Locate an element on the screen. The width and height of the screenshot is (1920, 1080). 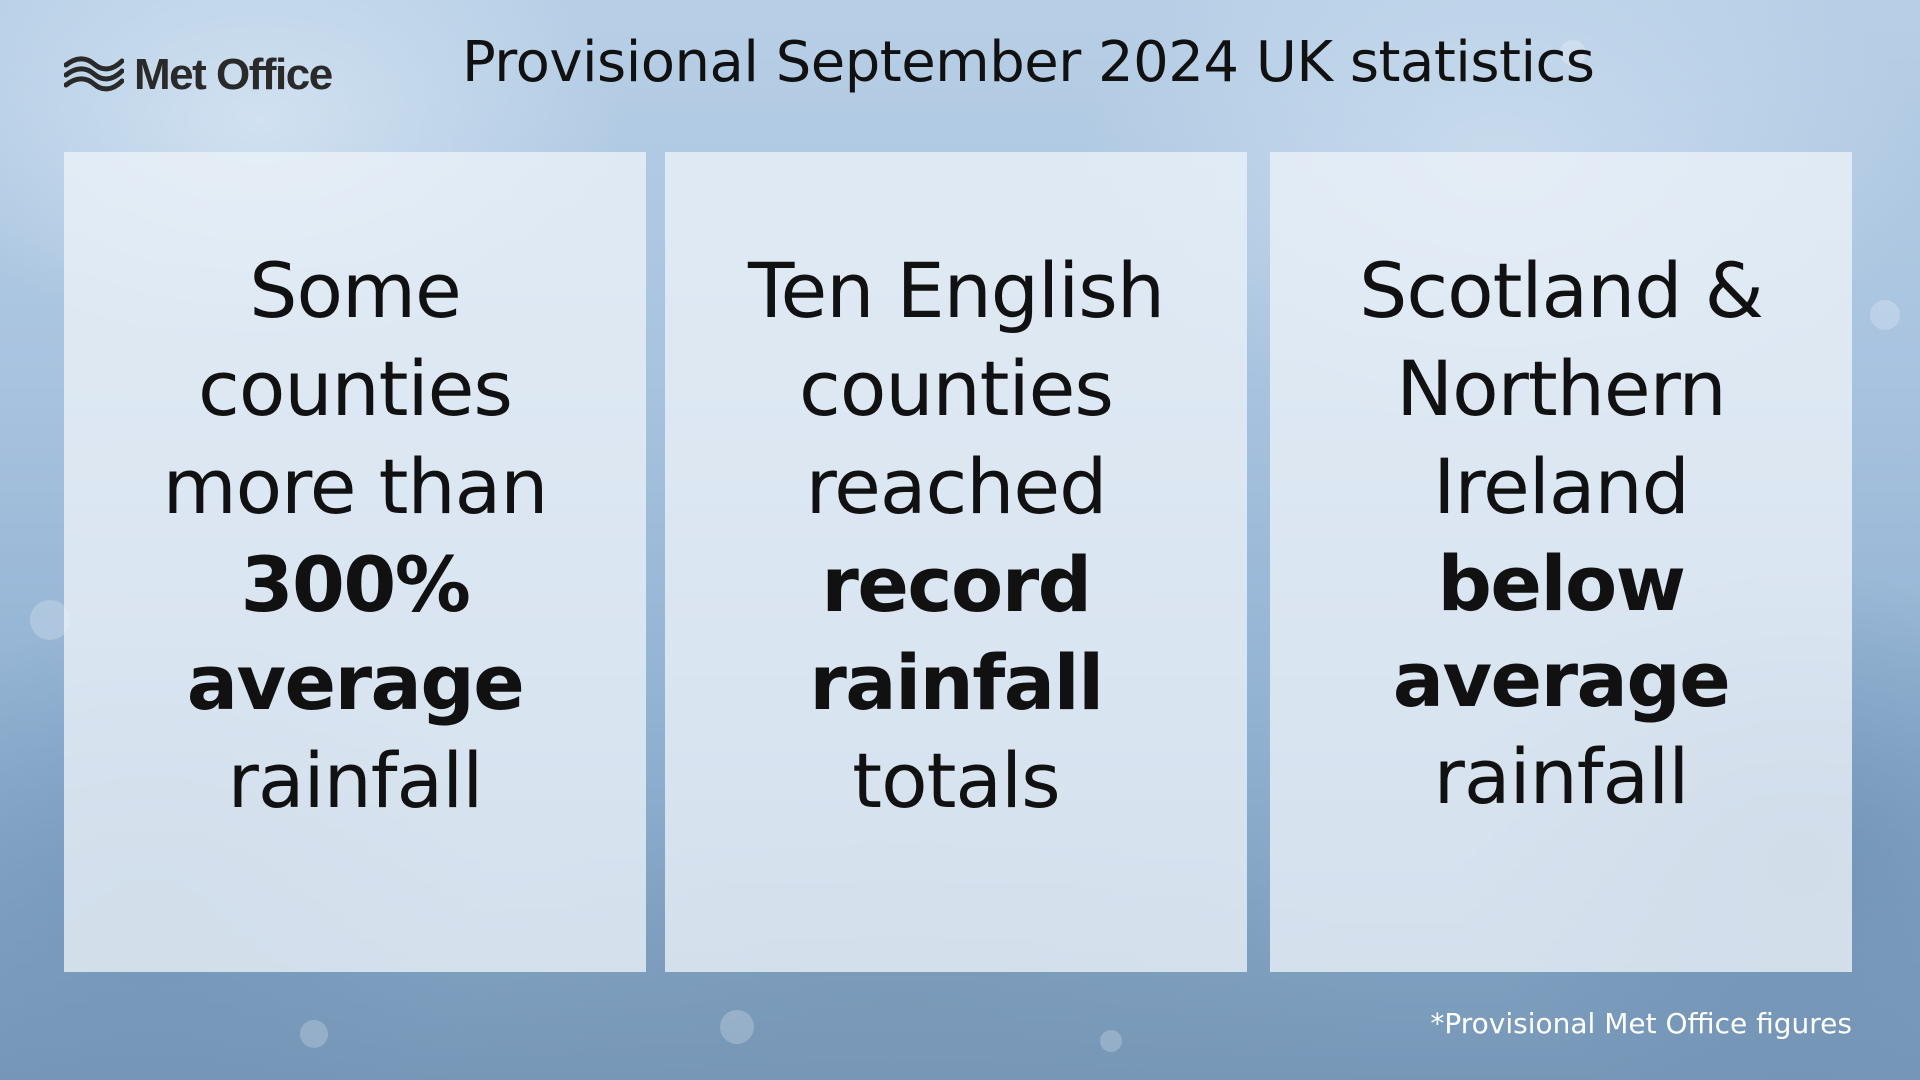
page-title: Provisional September 2024 UK statistics is located at coordinates (1028, 62).